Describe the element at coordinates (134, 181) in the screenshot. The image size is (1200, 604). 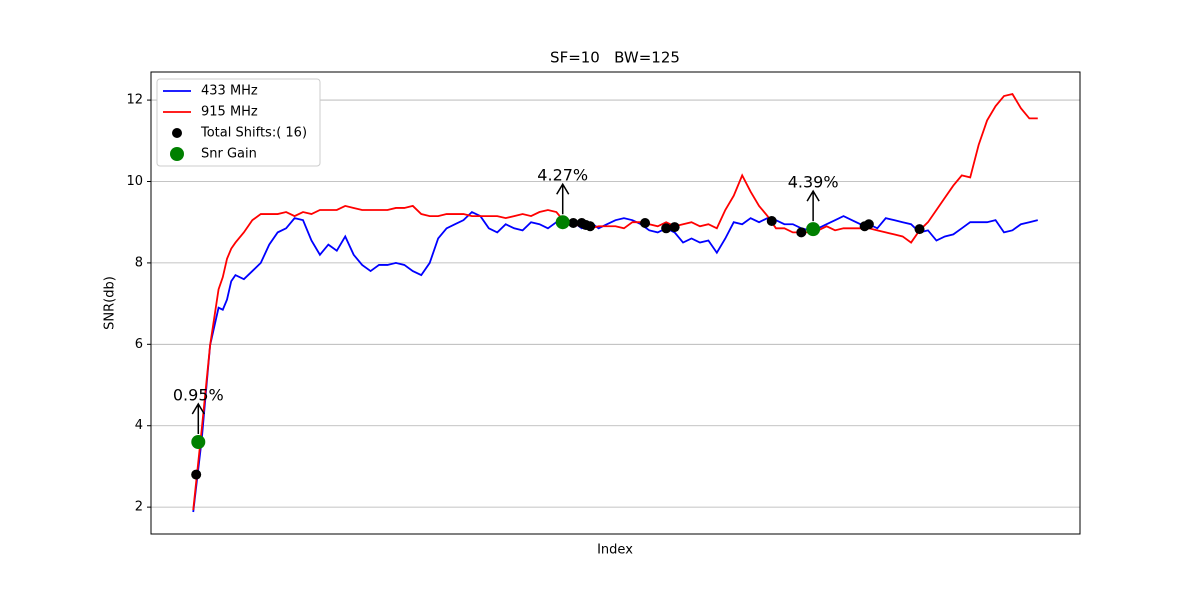
I see `y-tick-label: 10` at that location.